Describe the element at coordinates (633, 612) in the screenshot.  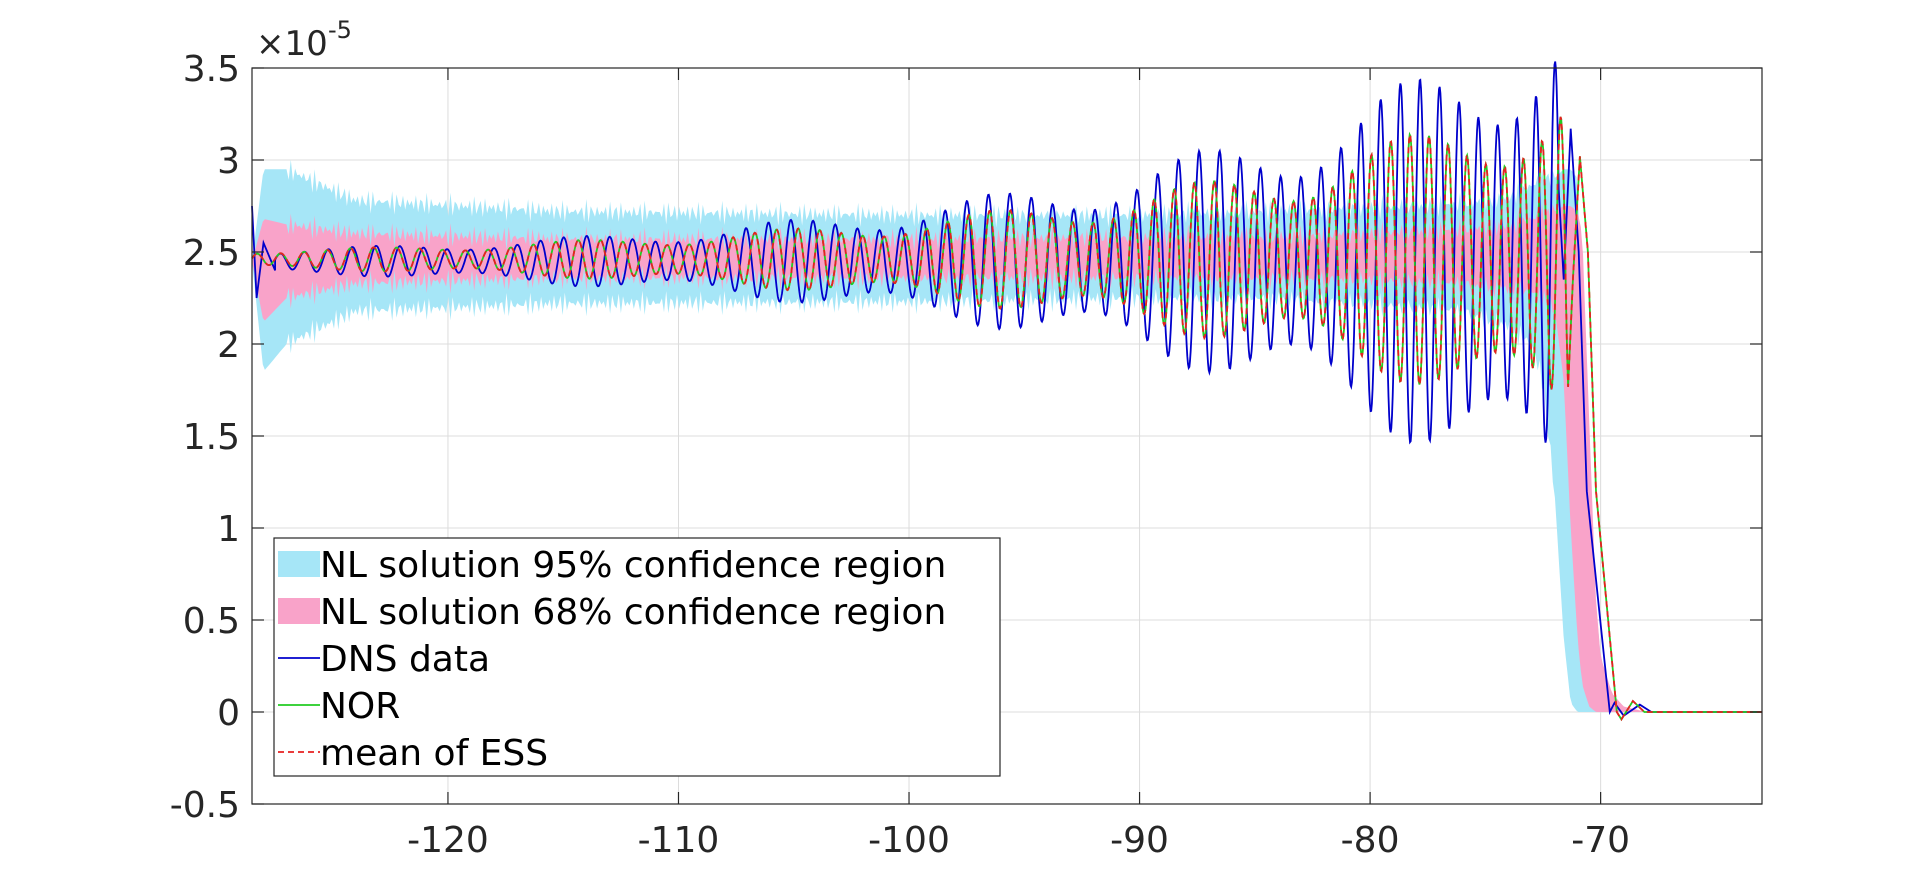
I see `legend-label: NL solution 68% confidence region` at that location.